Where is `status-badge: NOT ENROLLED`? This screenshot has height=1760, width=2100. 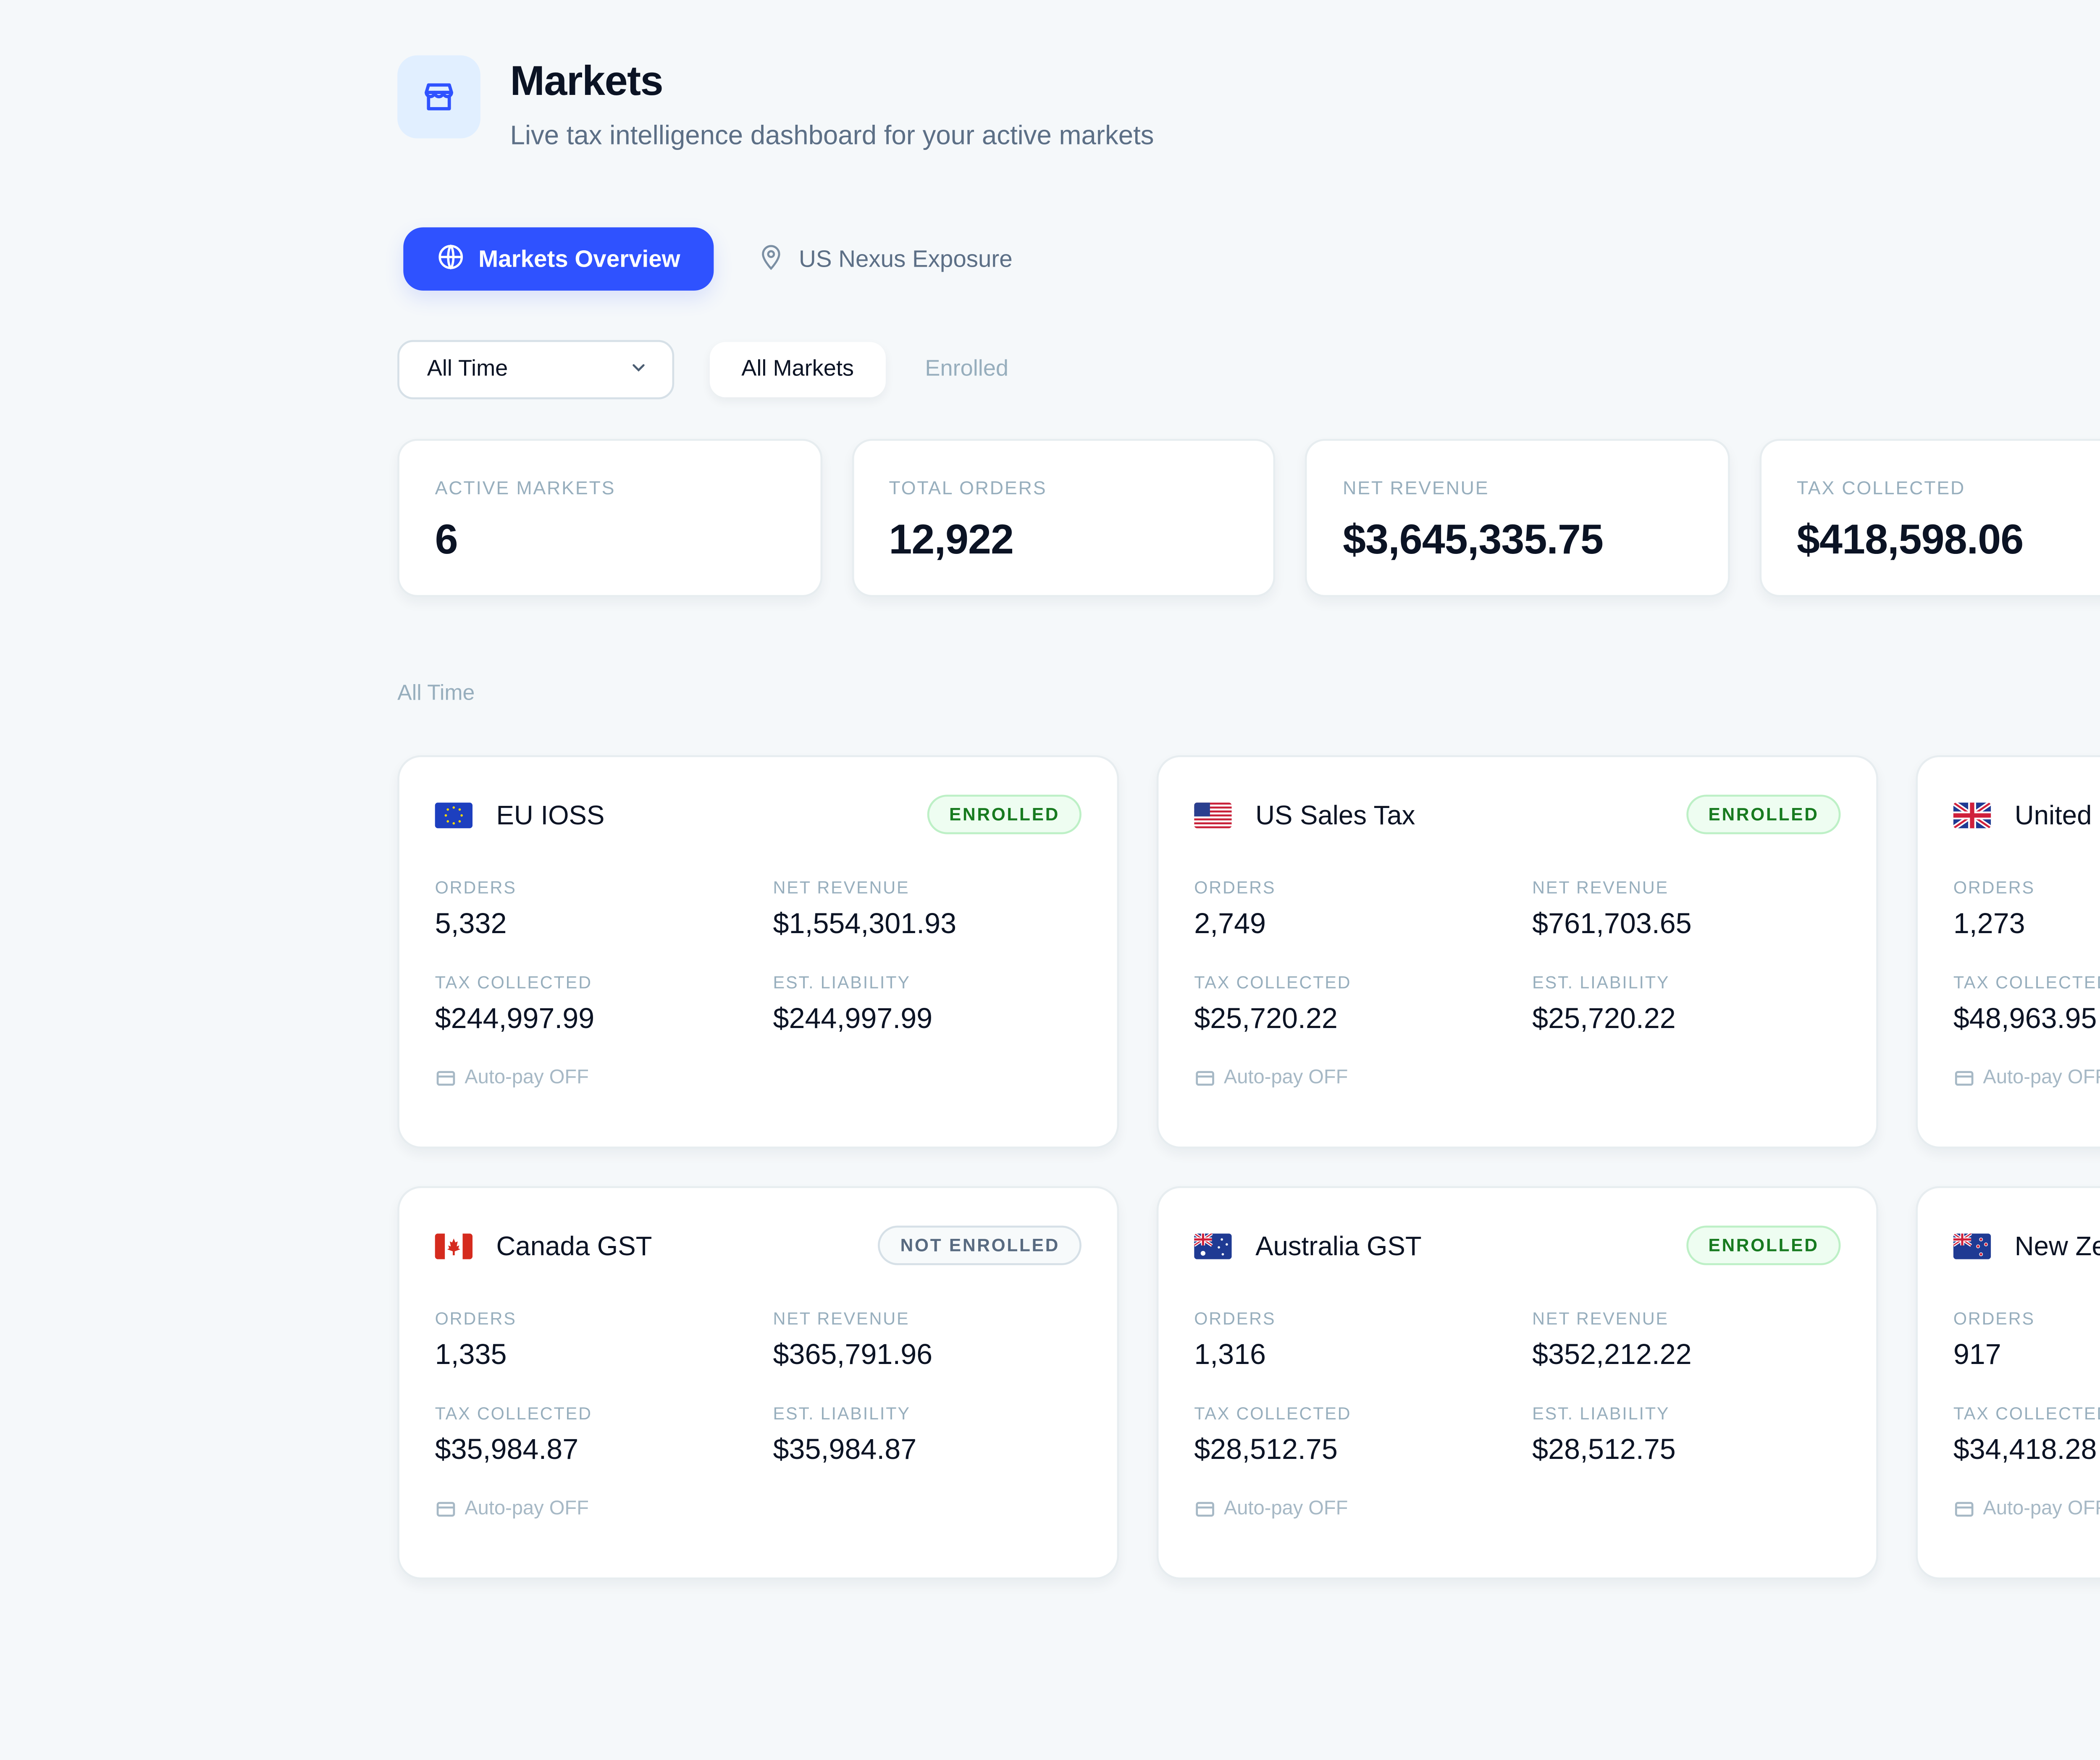
status-badge: NOT ENROLLED is located at coordinates (980, 1245).